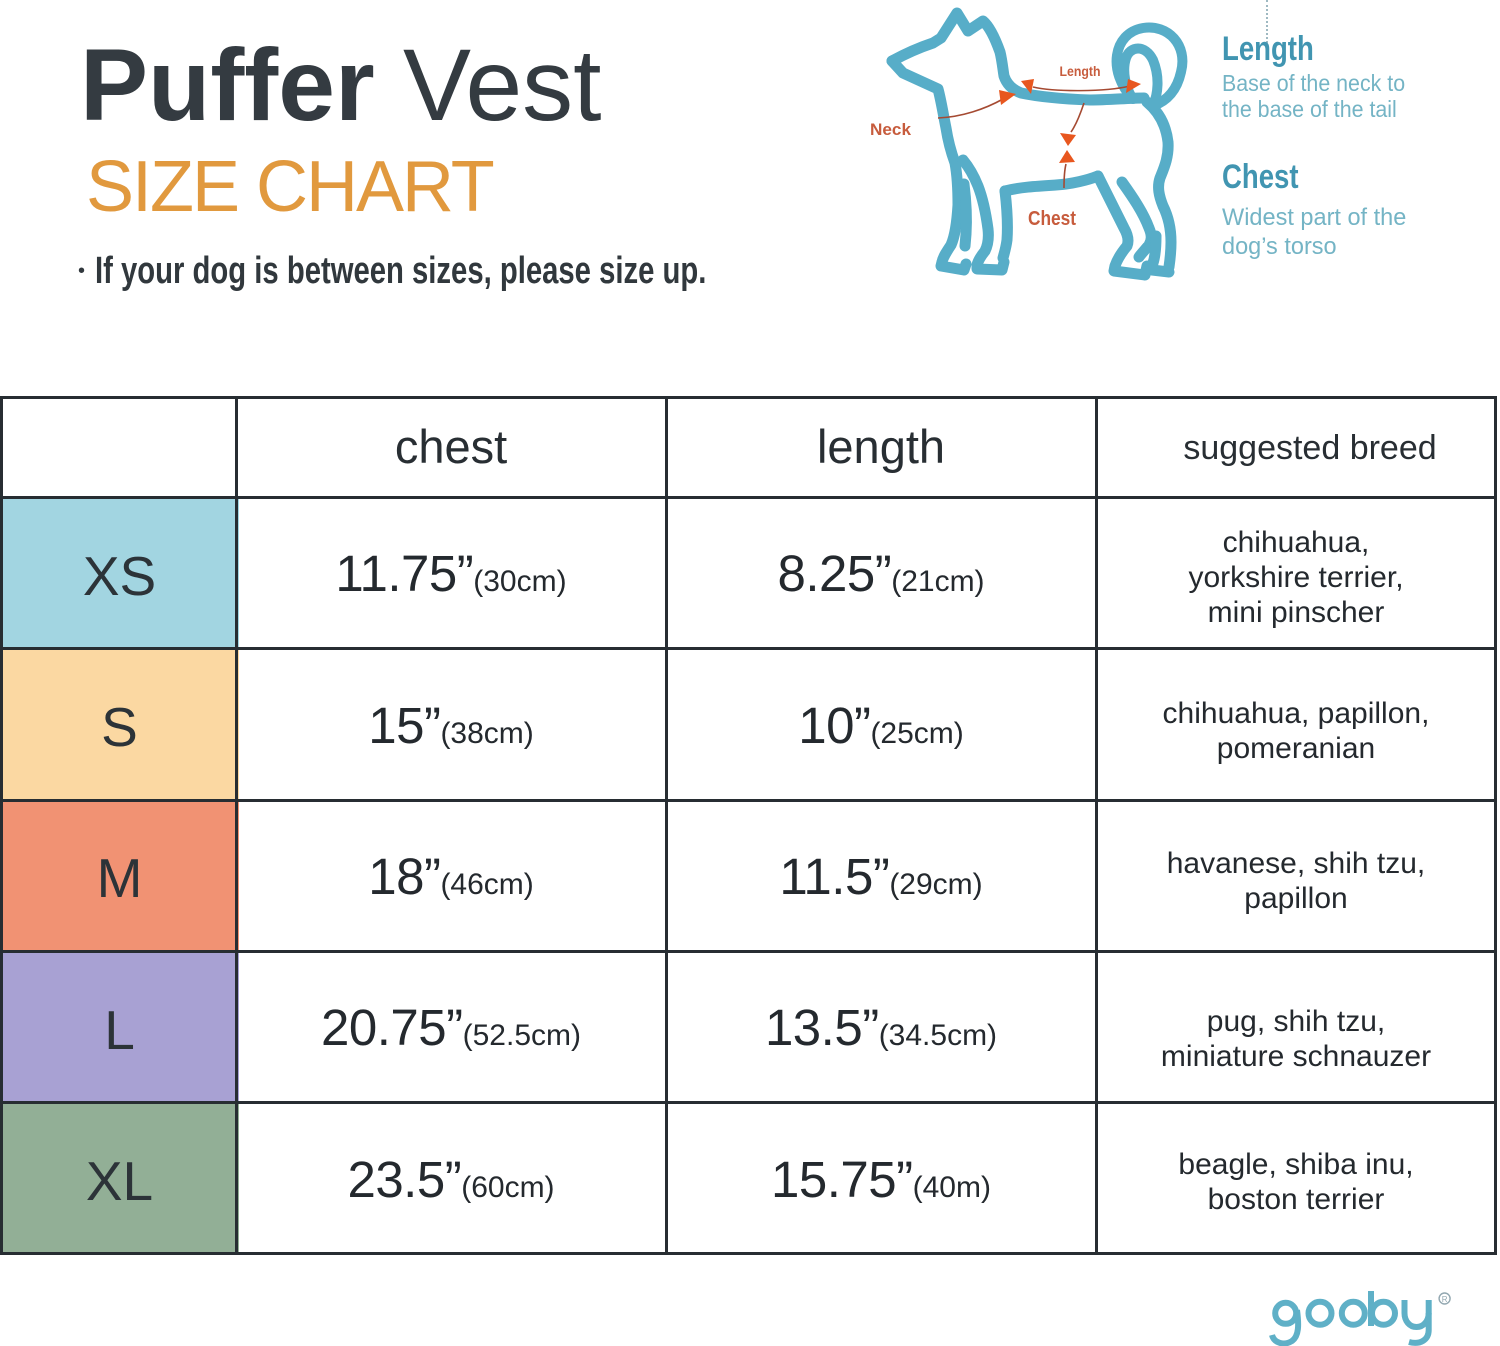 This screenshot has height=1346, width=1500. I want to click on svg-text: Neck, so click(891, 129).